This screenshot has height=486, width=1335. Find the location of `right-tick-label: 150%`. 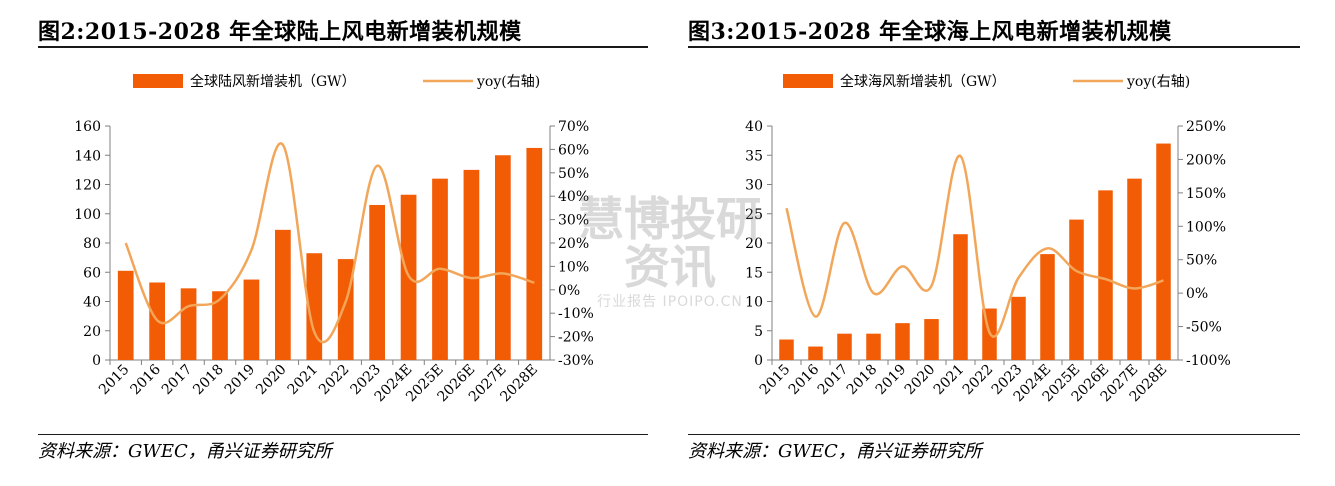

right-tick-label: 150% is located at coordinates (1206, 194).